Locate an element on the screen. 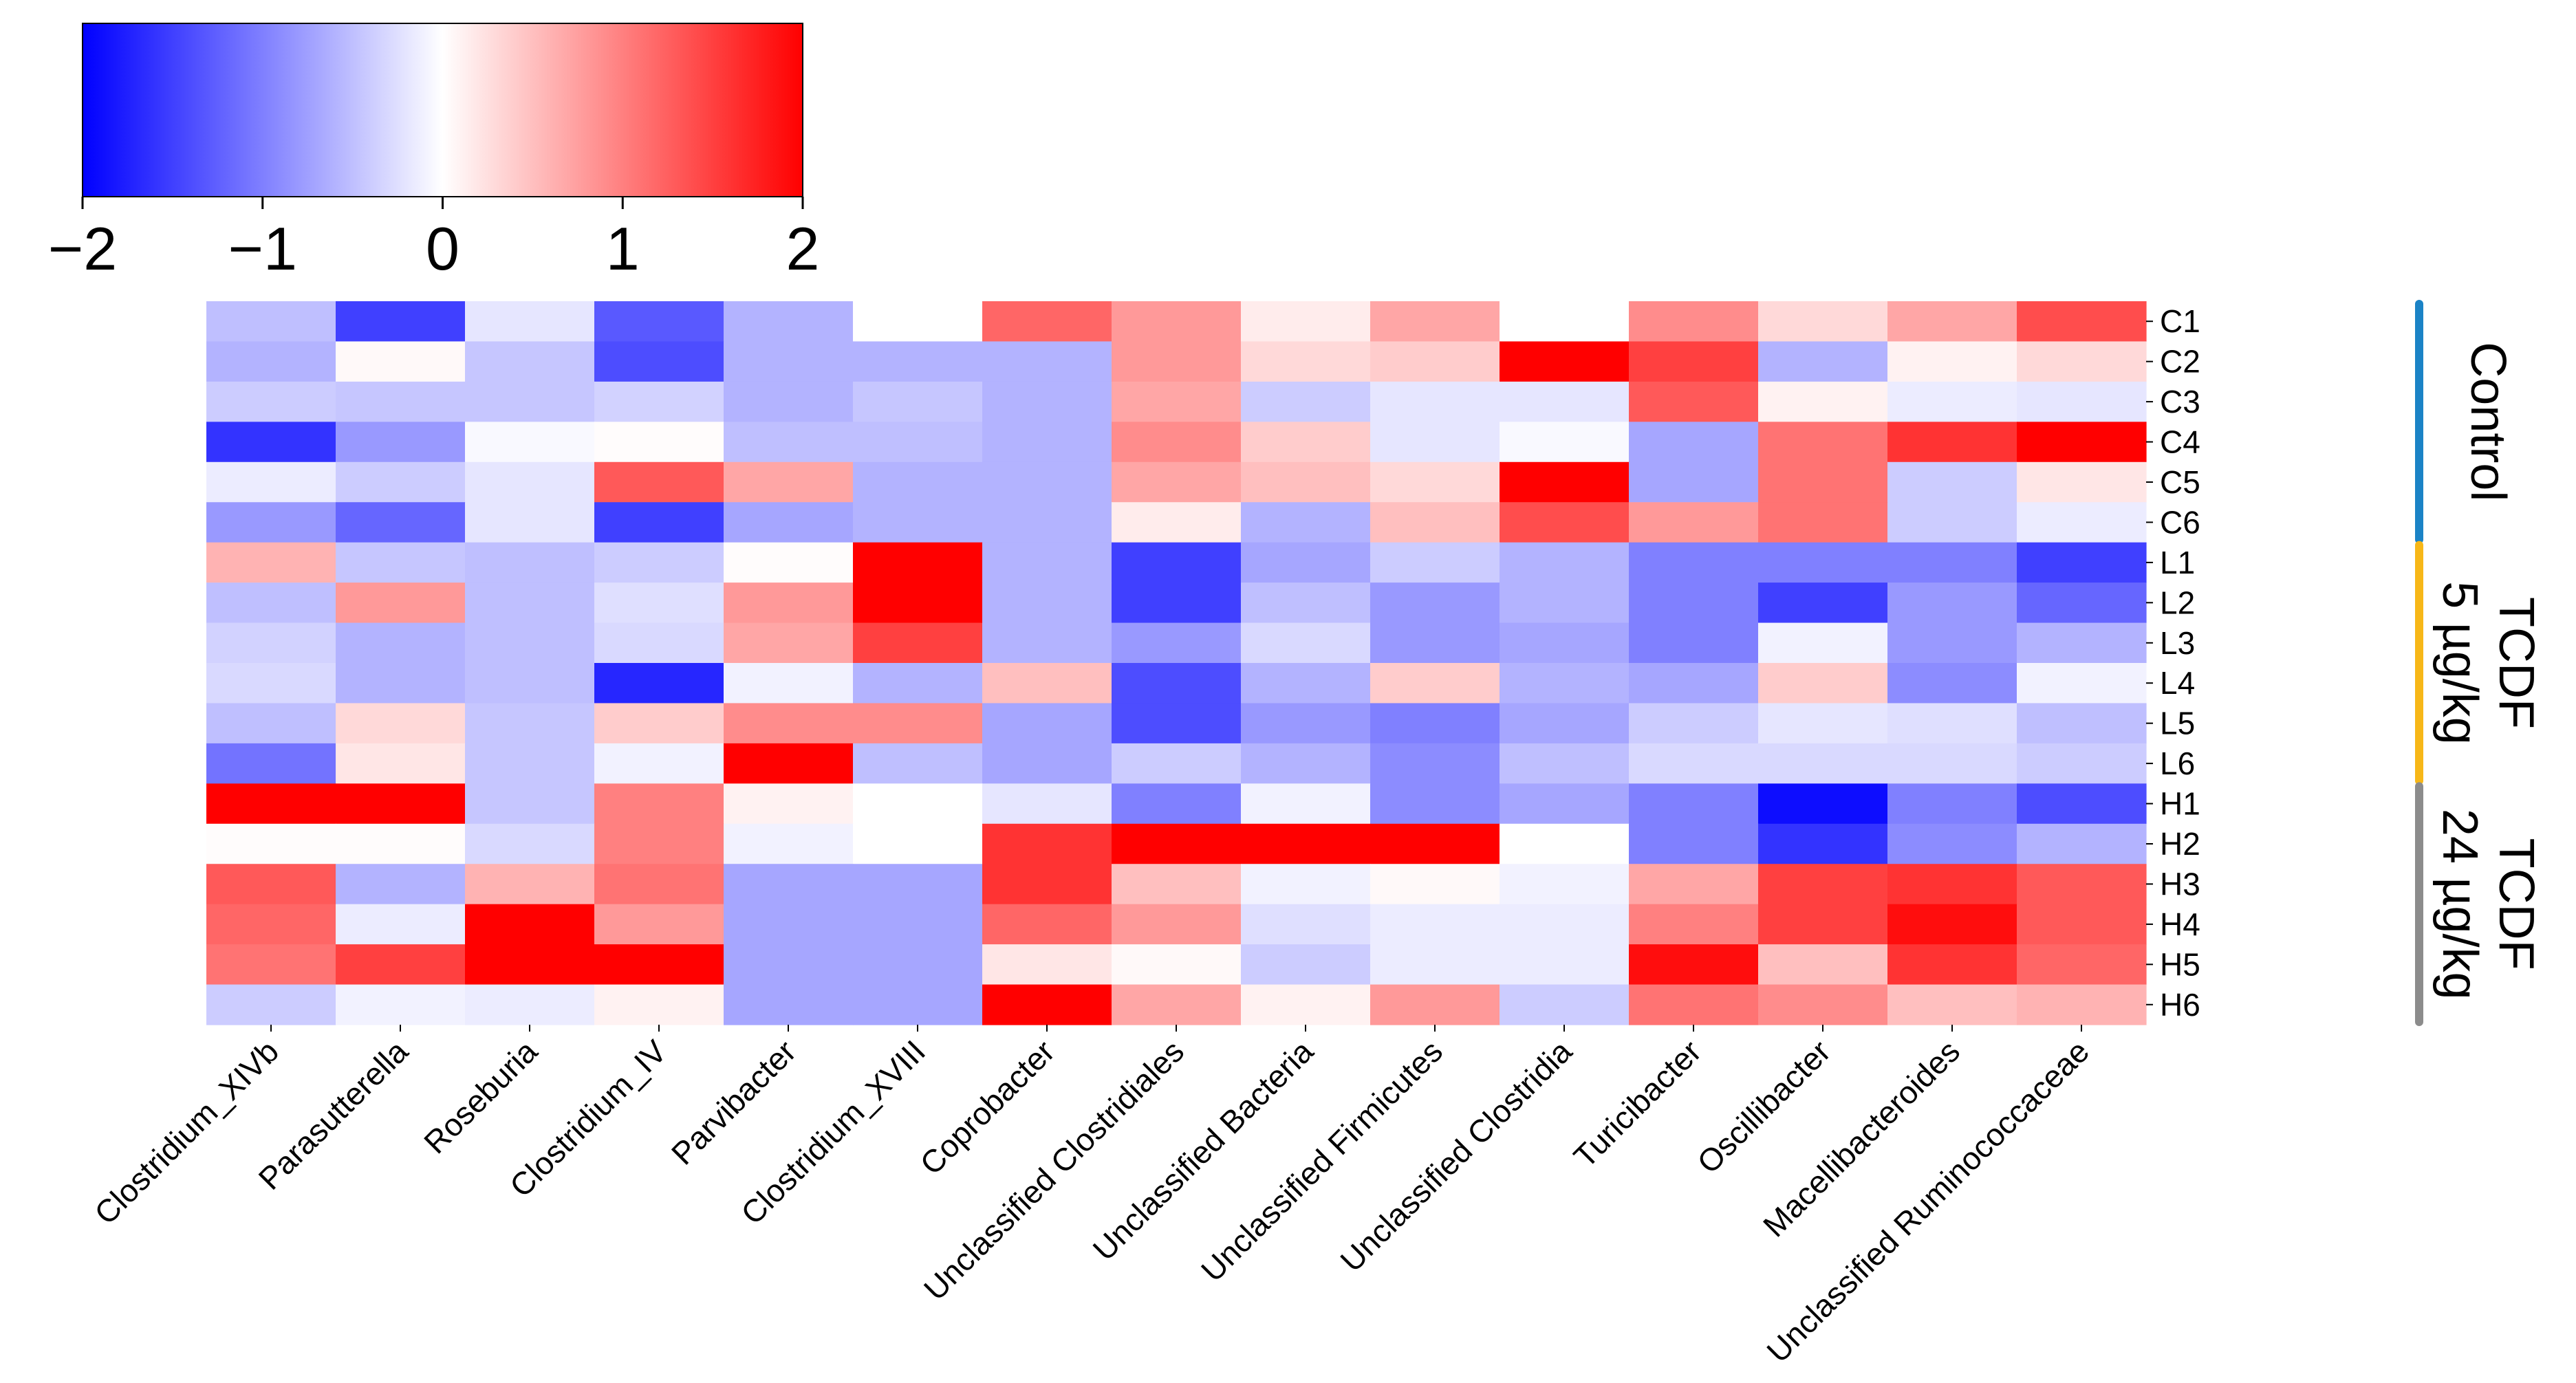 This screenshot has width=2576, height=1383. column-label: Unclassified Clostridiales is located at coordinates (1054, 1170).